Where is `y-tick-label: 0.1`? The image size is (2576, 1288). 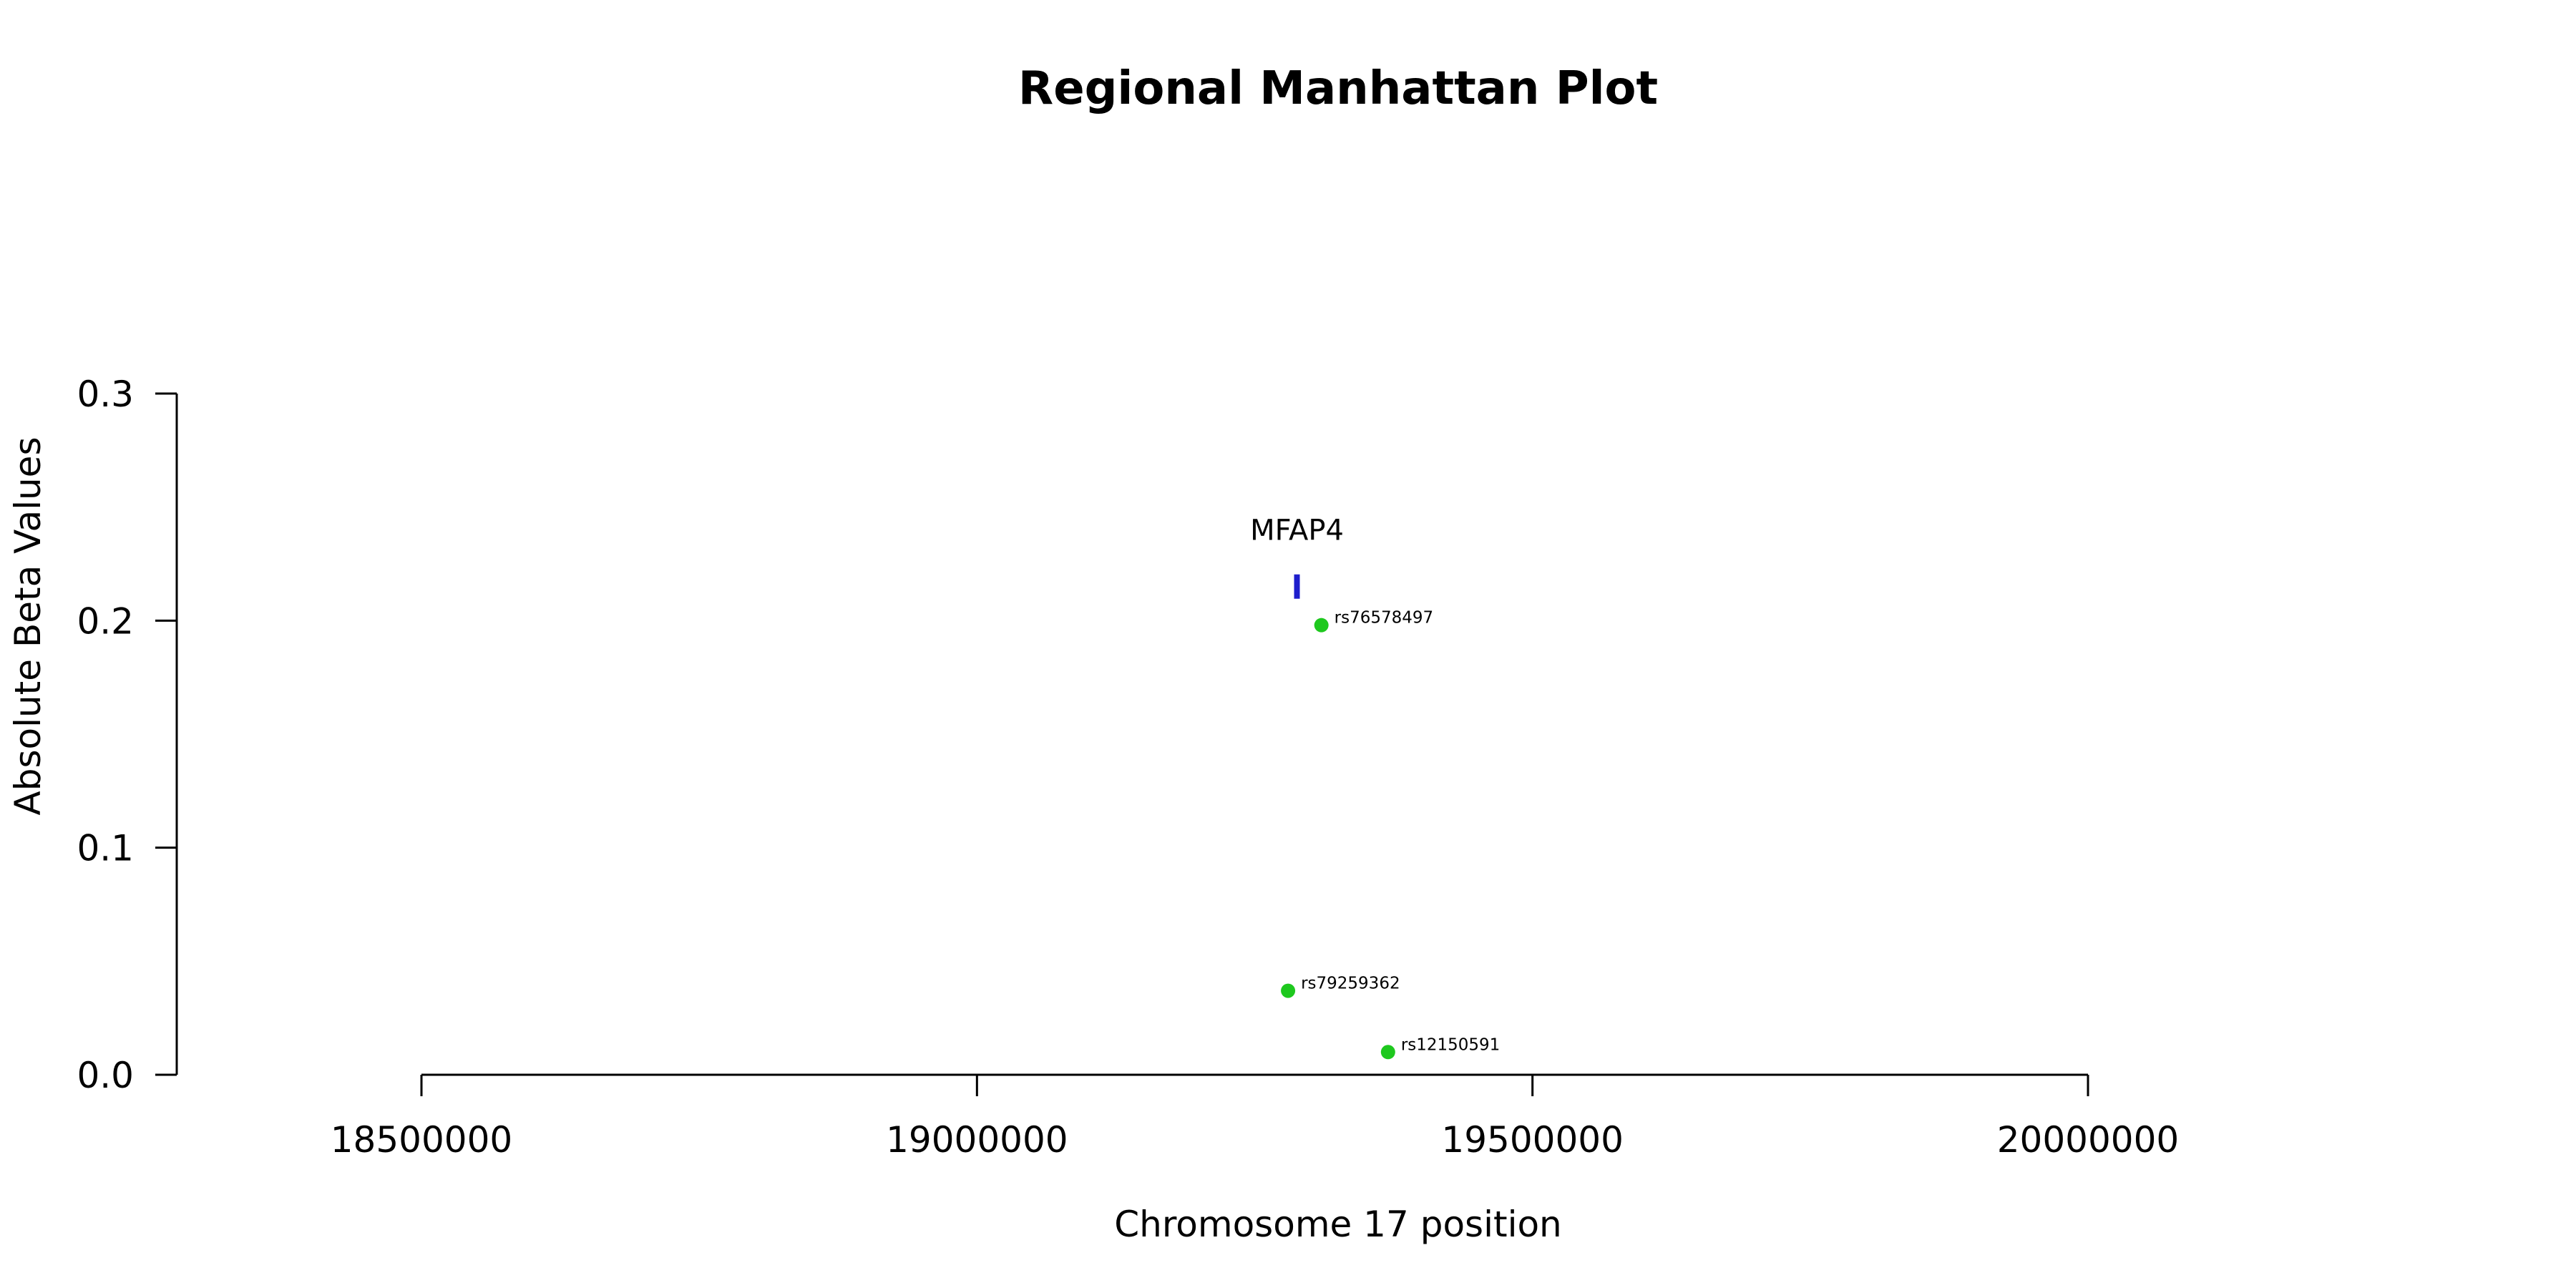 y-tick-label: 0.1 is located at coordinates (105, 848).